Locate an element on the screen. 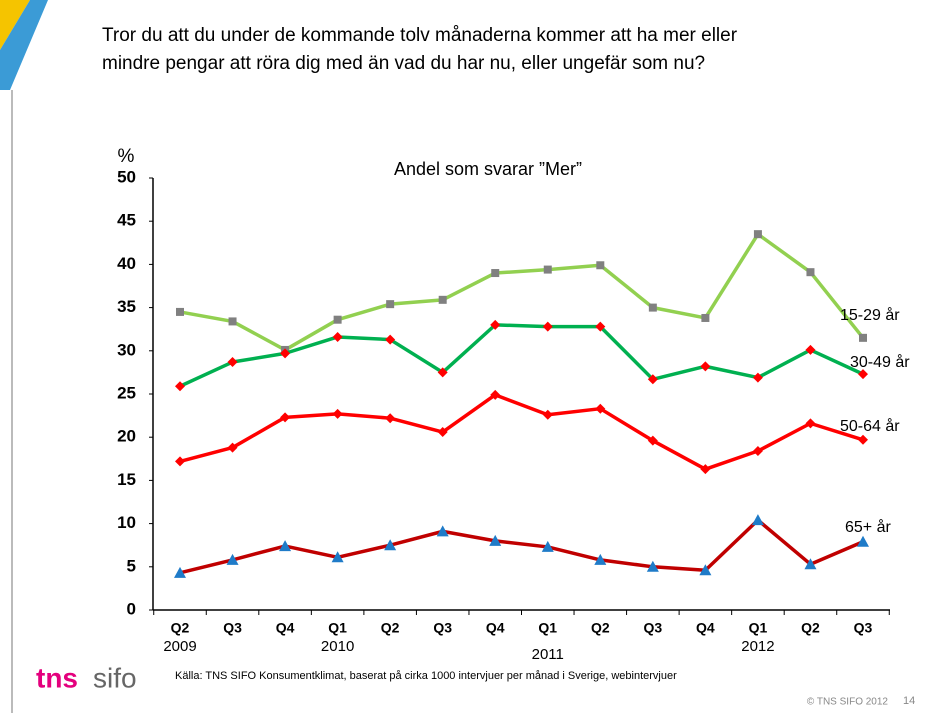  y-tick-label: 5 is located at coordinates (131, 565).